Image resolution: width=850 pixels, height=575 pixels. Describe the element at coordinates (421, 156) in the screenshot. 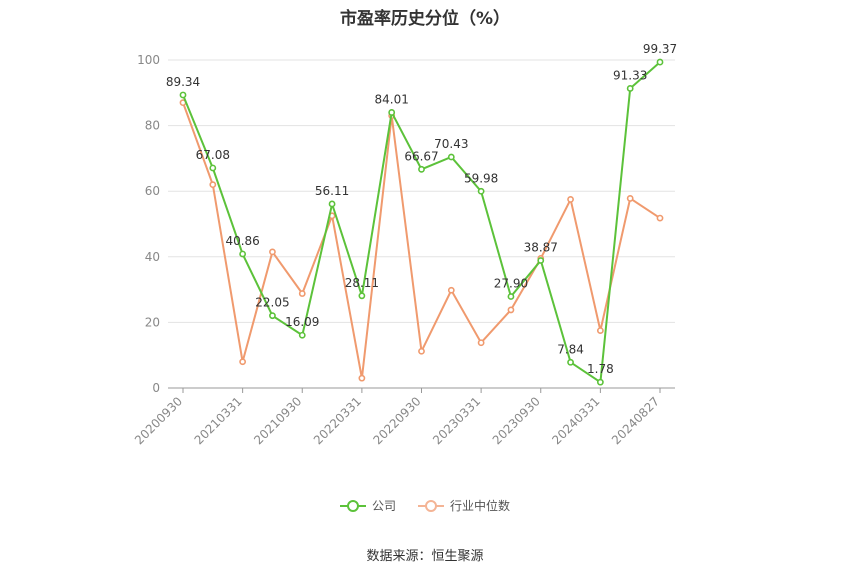

I see `data-label: 66.67` at that location.